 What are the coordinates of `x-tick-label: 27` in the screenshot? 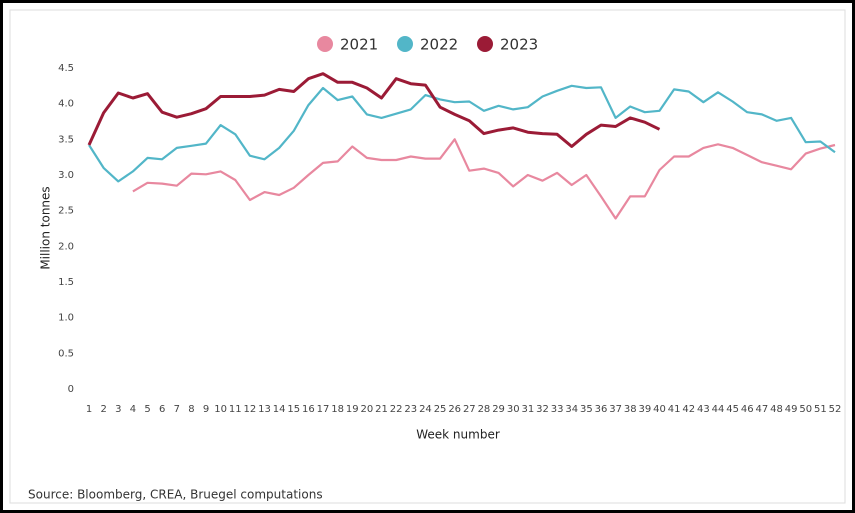 It's located at (469, 409).